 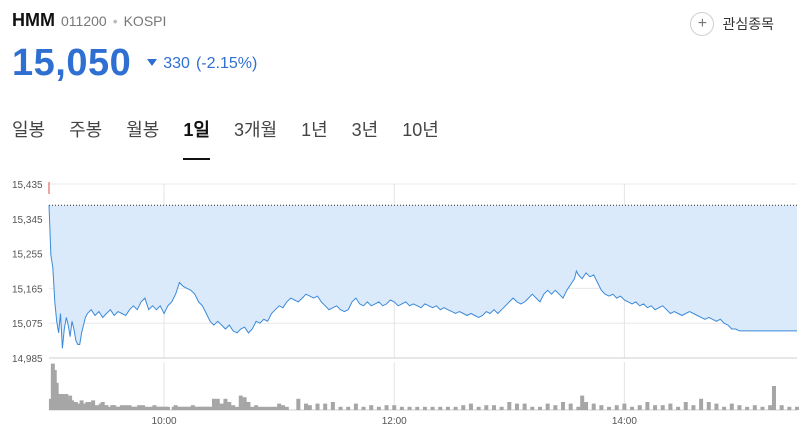 I want to click on tab-10years: 10년, so click(x=420, y=130).